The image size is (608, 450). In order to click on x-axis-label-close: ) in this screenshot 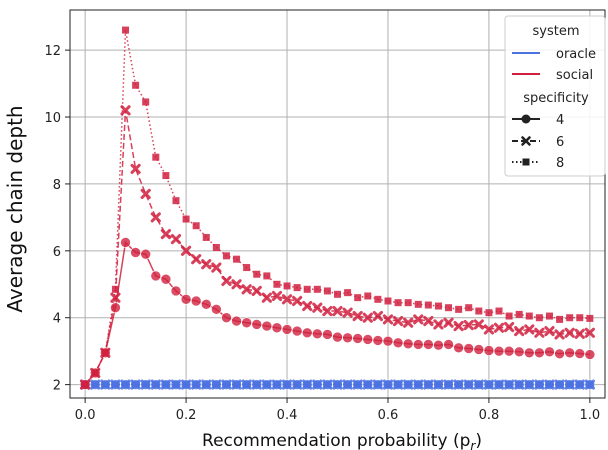, I will do `click(478, 440)`.